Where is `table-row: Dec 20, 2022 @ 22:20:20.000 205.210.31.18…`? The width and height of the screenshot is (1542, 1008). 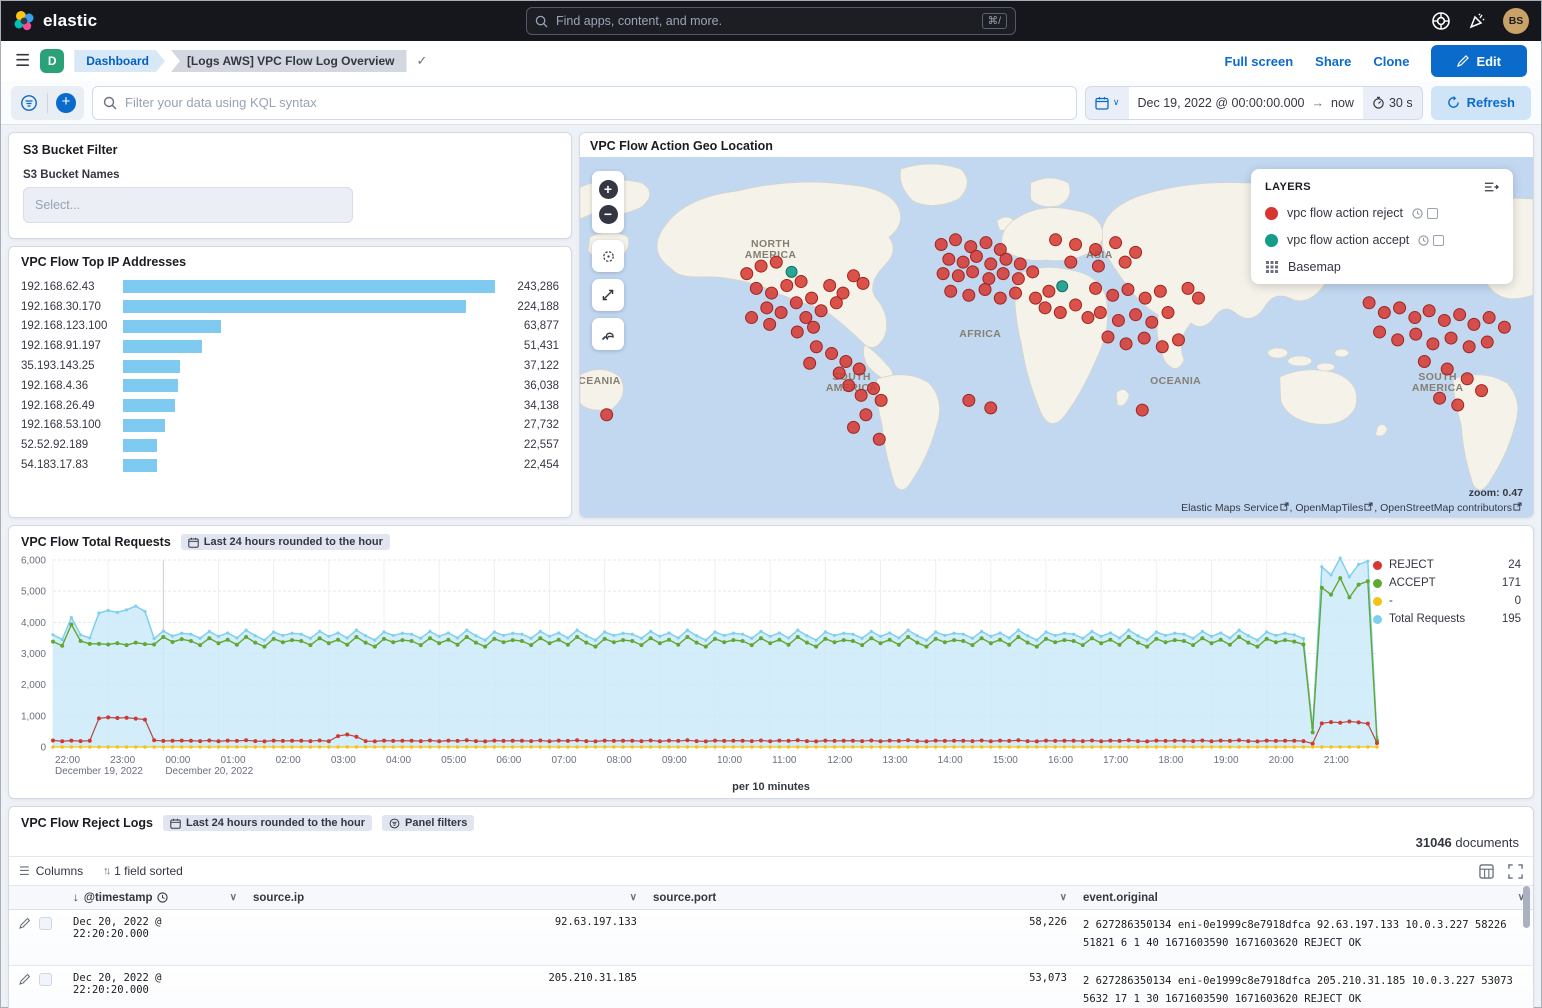 table-row: Dec 20, 2022 @ 22:20:20.000 205.210.31.18… is located at coordinates (771, 987).